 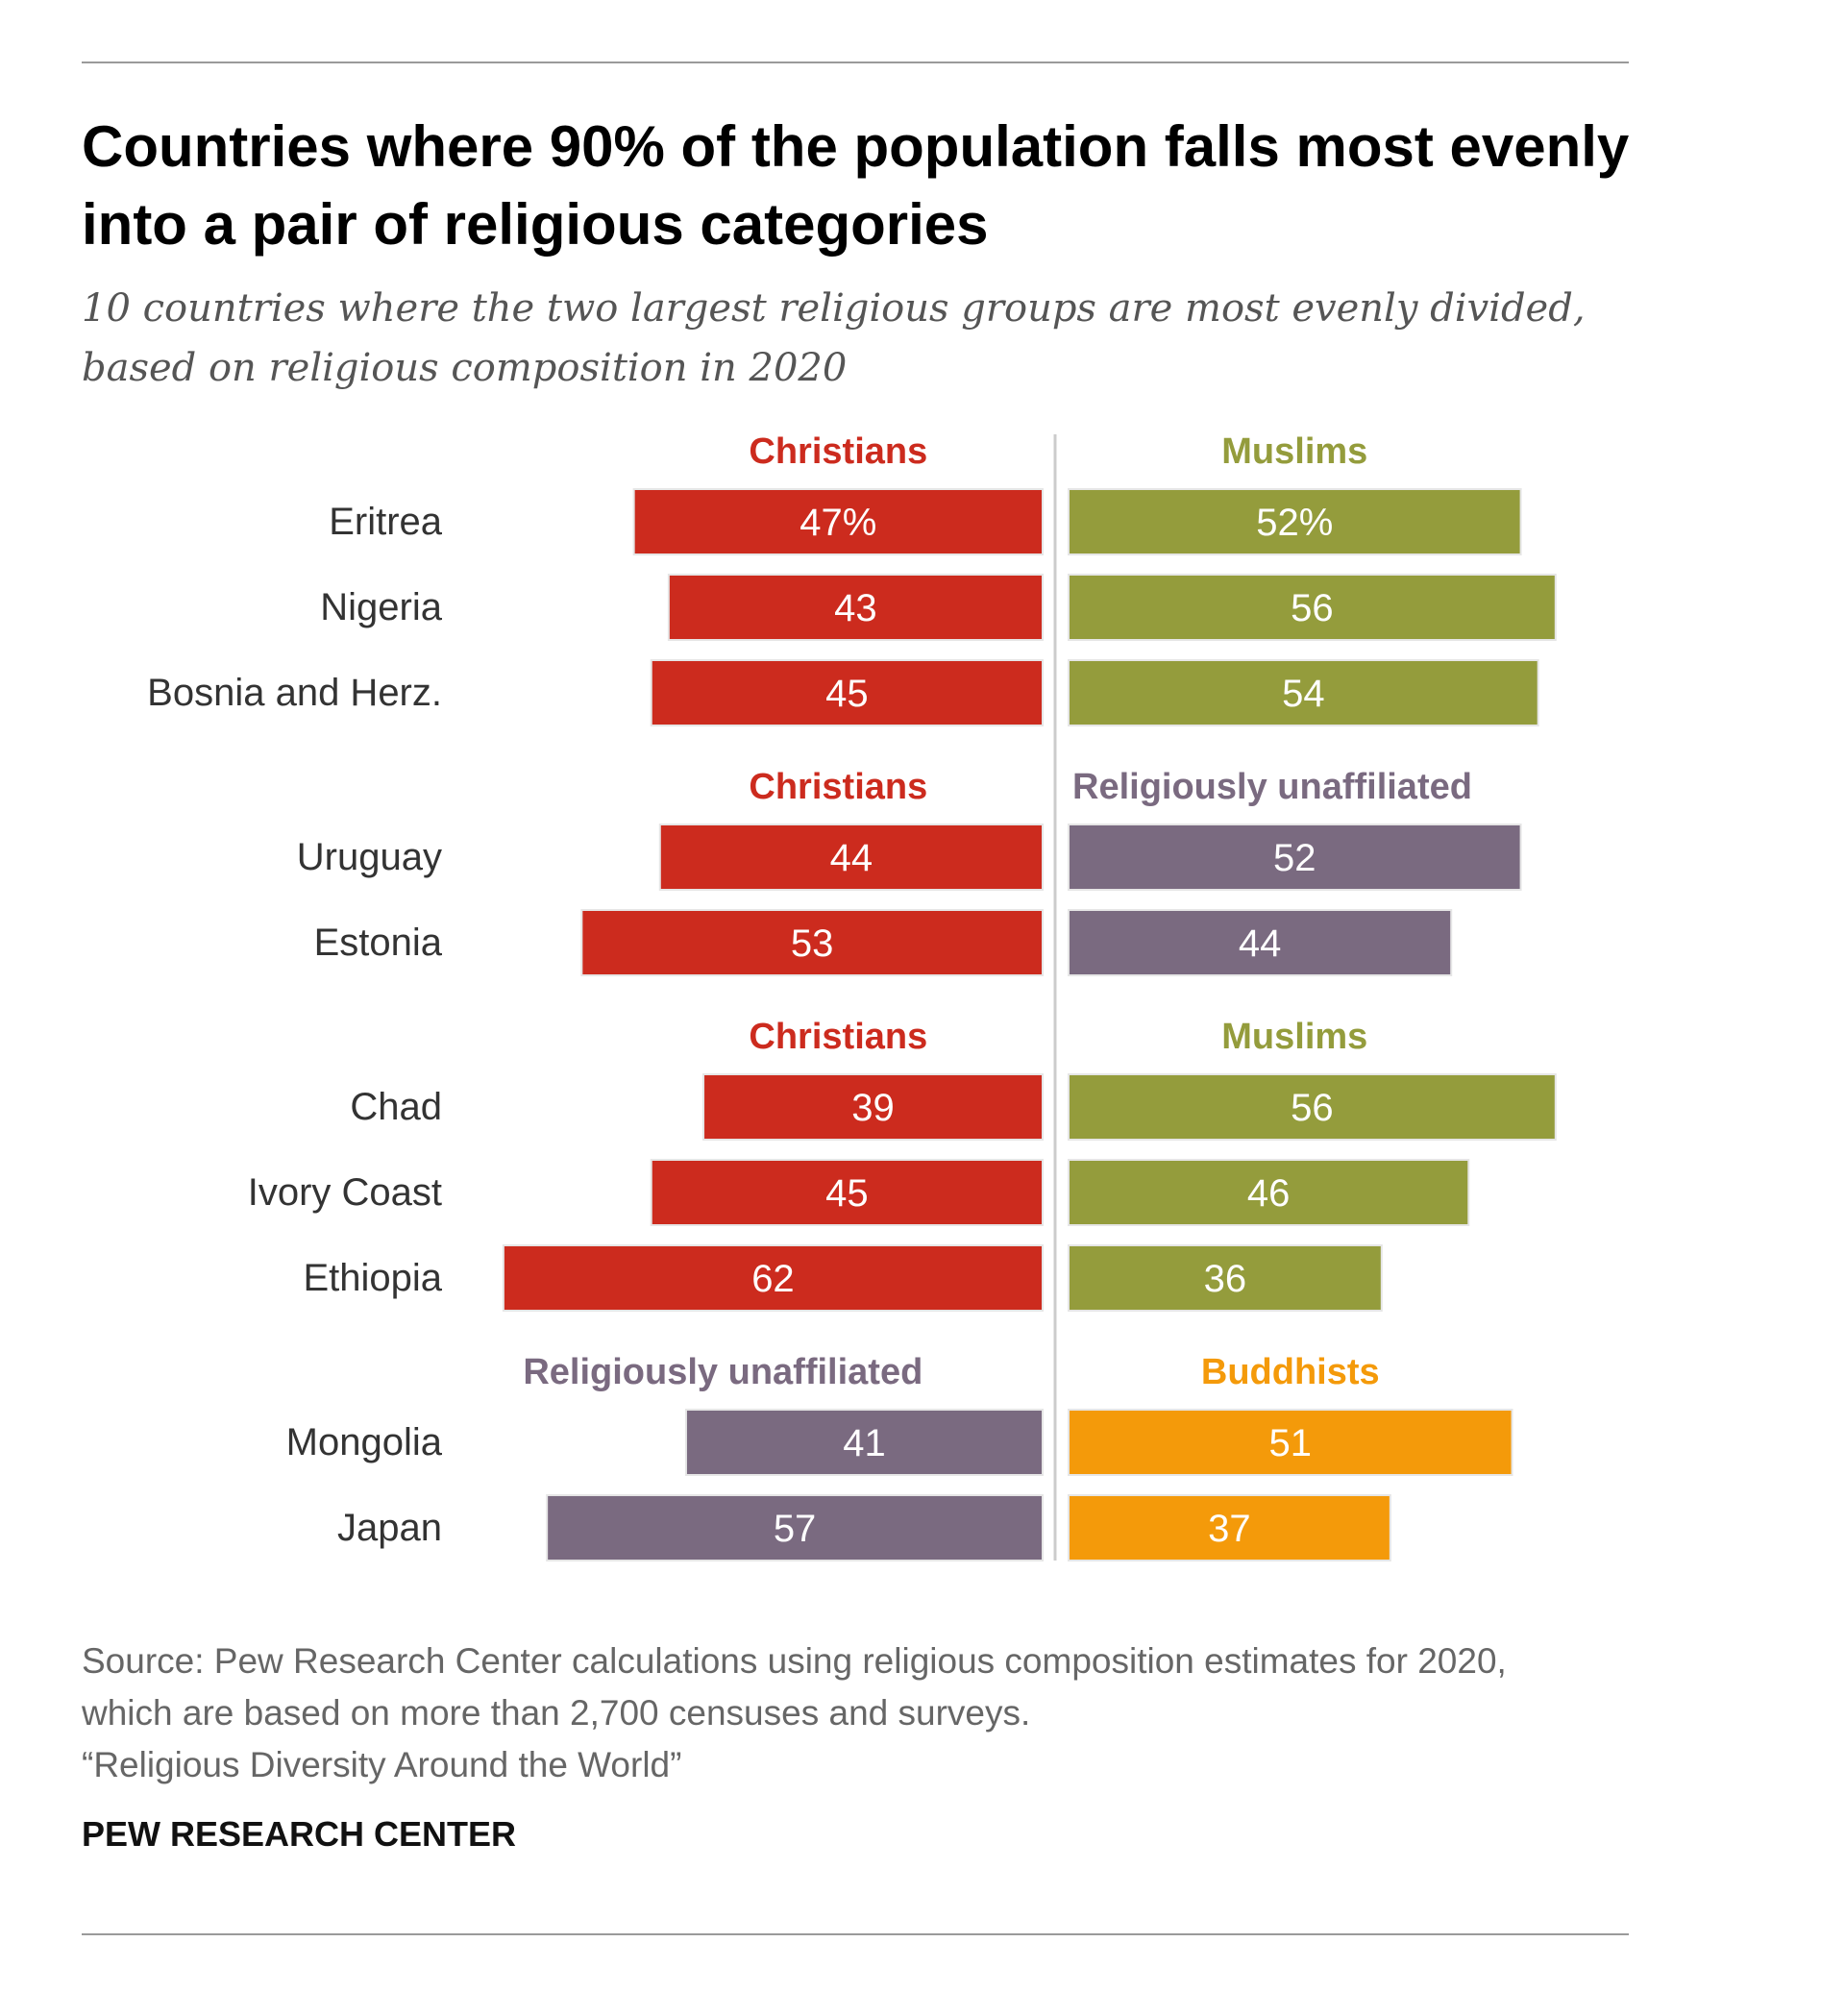 What do you see at coordinates (370, 857) in the screenshot?
I see `country-label-uruguay: Uruguay` at bounding box center [370, 857].